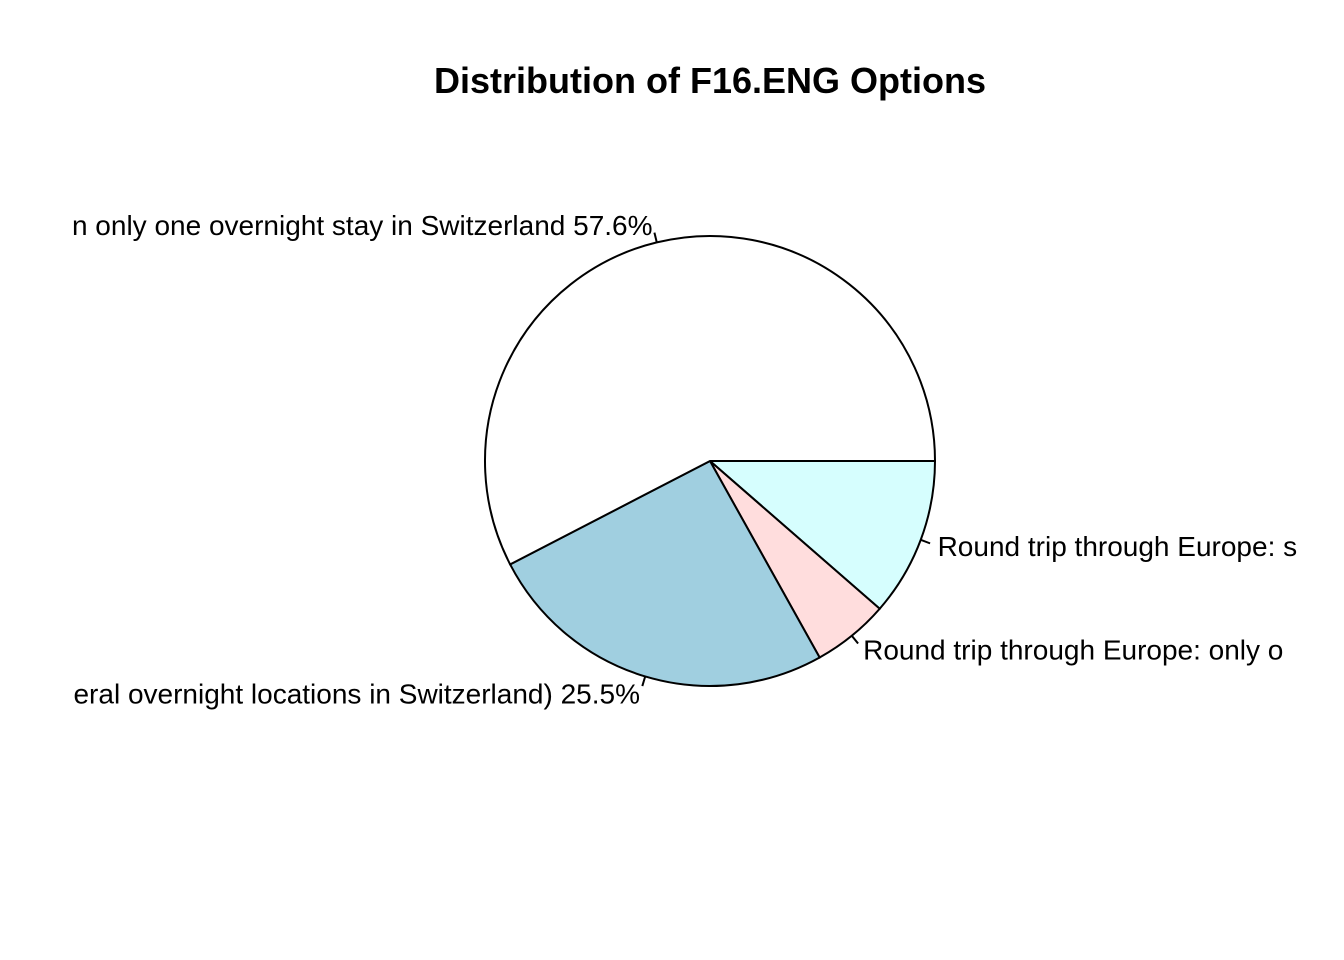 Image resolution: width=1344 pixels, height=960 pixels. I want to click on slice-label-1: Round trip through Europe: only o, so click(1073, 650).